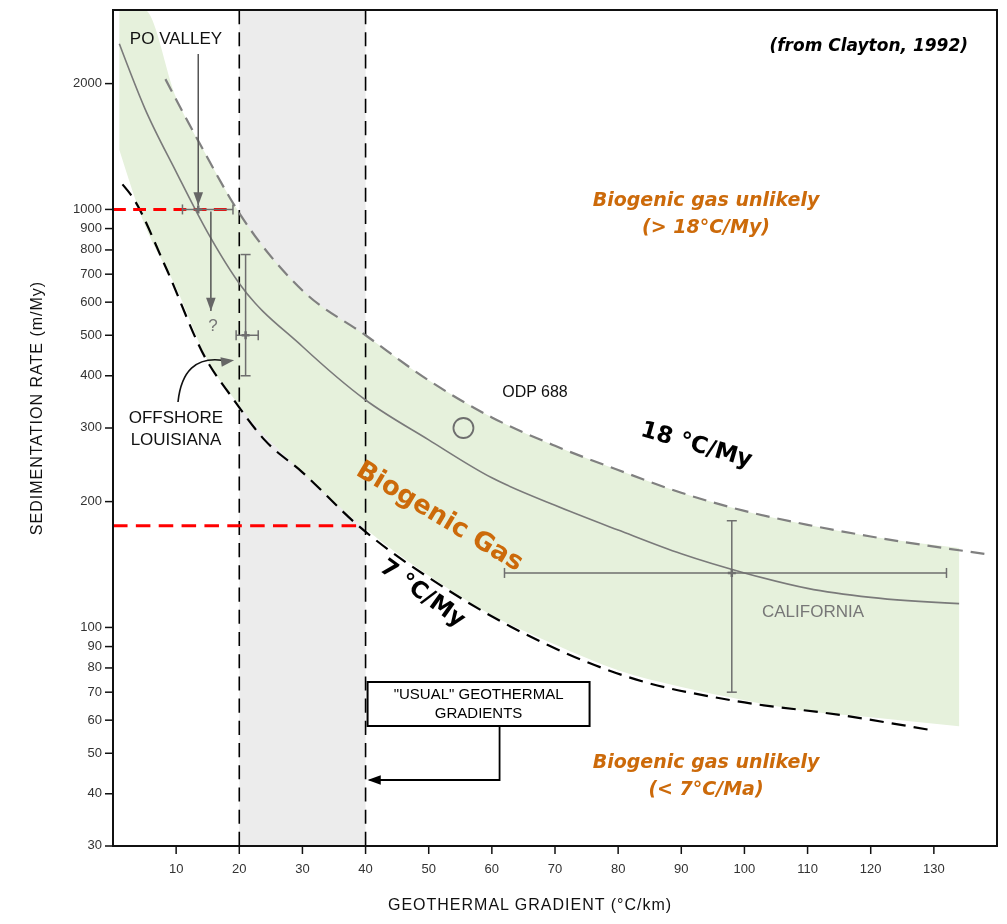 The image size is (1007, 924). What do you see at coordinates (478, 702) in the screenshot?
I see `band-label: "USUAL" GEOTHERMAL GRADIENTS` at bounding box center [478, 702].